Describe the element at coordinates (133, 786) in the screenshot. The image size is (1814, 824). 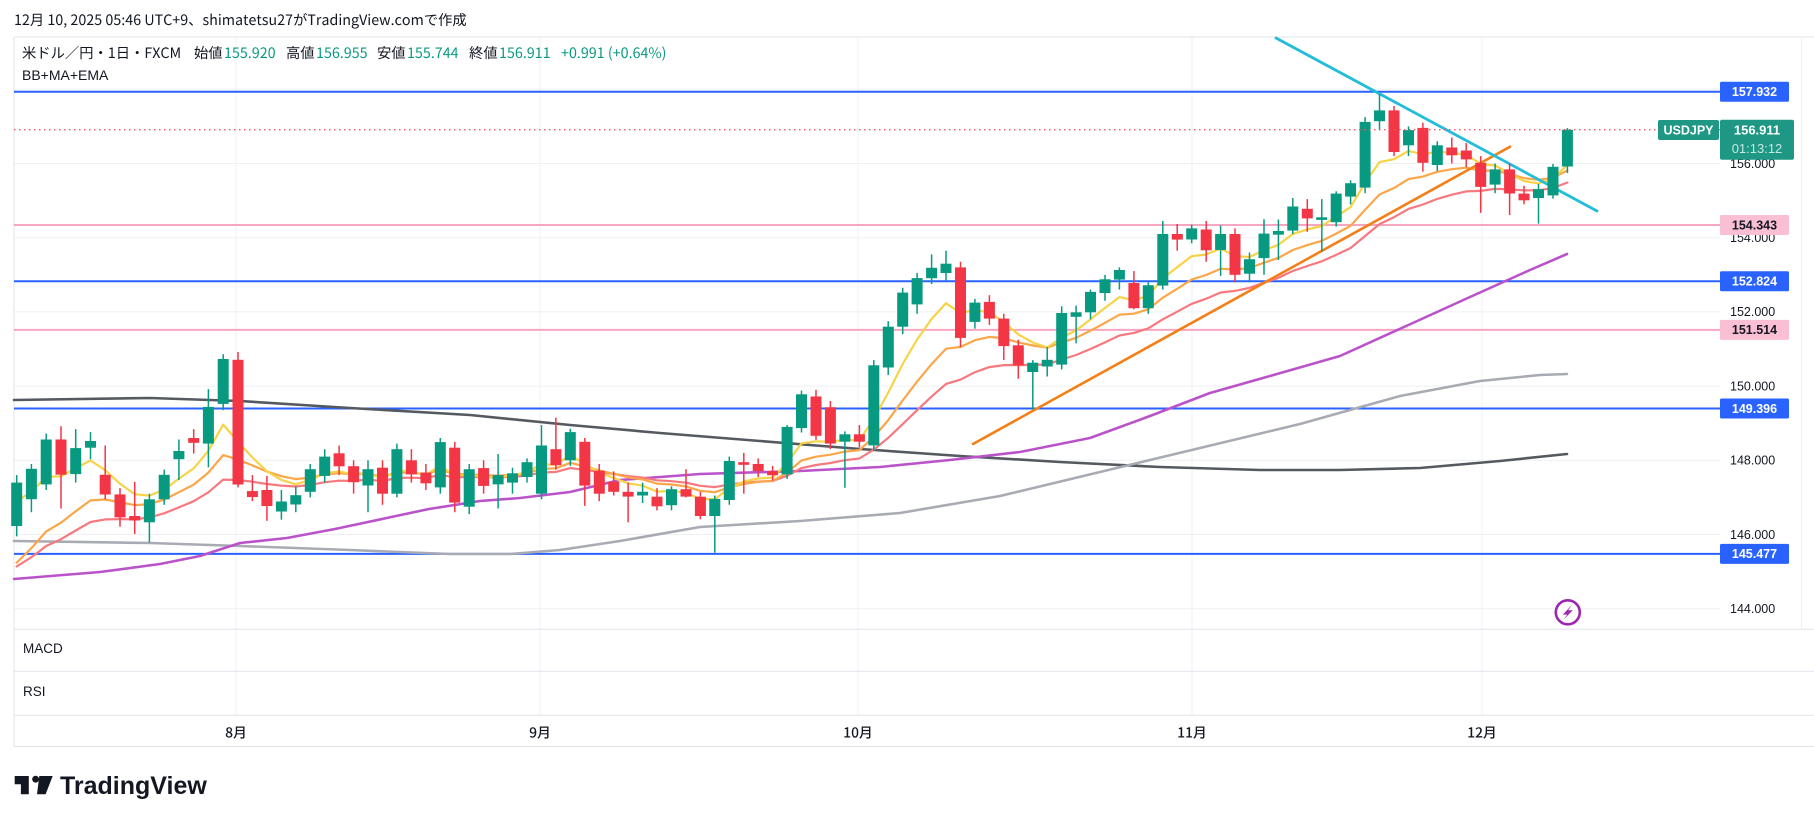
I see `svg-text: TradingView` at that location.